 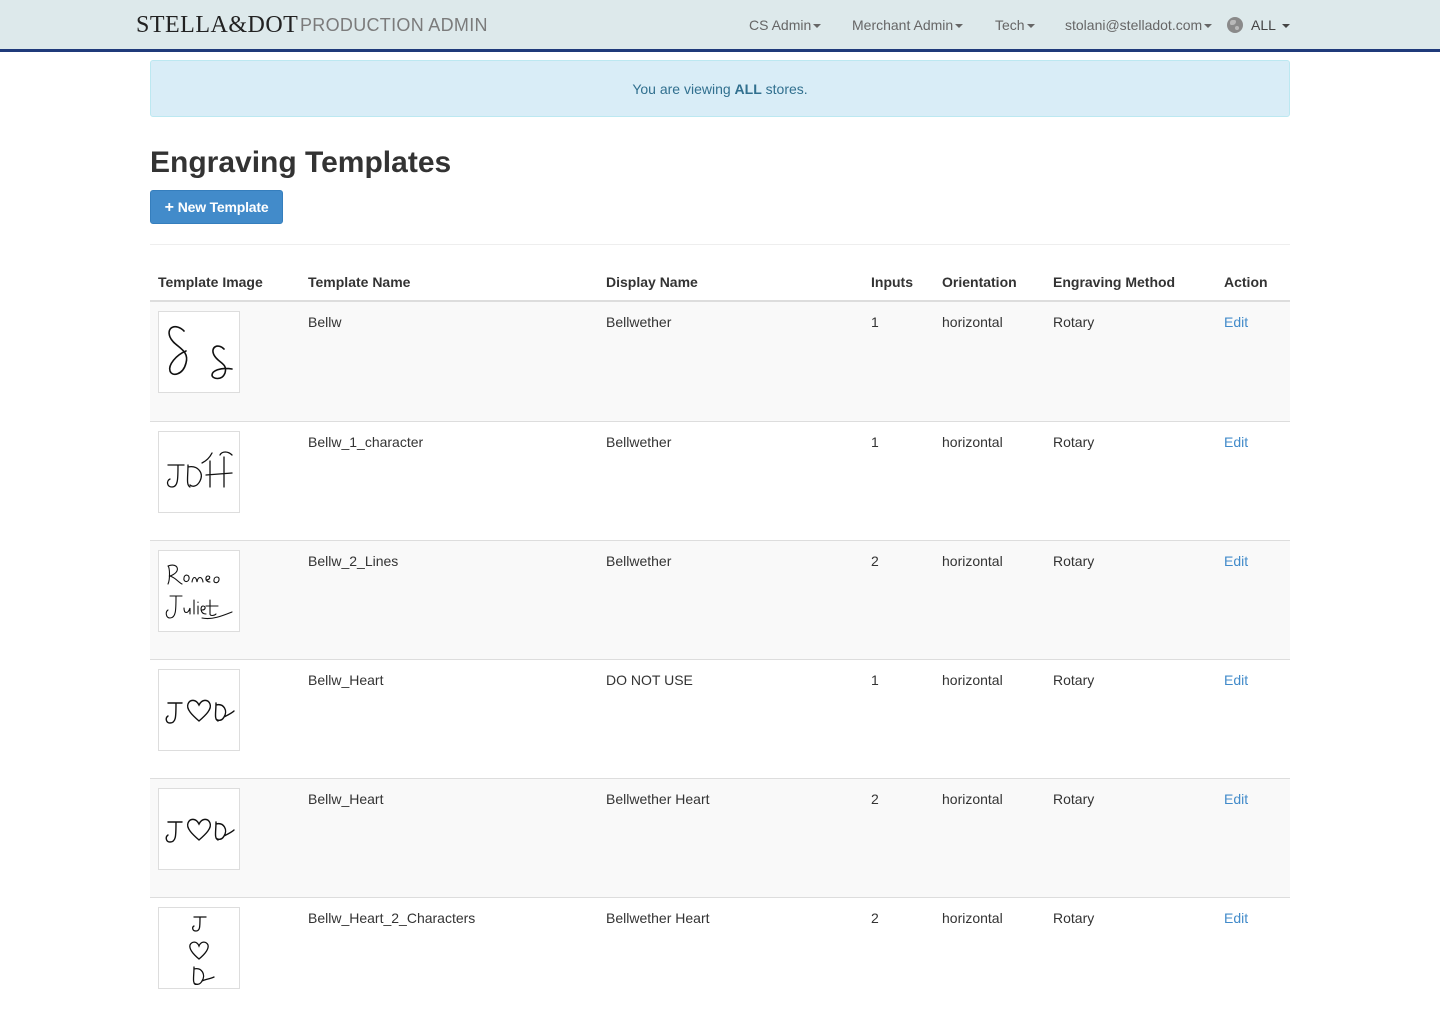 What do you see at coordinates (1235, 25) in the screenshot?
I see `globe-icon` at bounding box center [1235, 25].